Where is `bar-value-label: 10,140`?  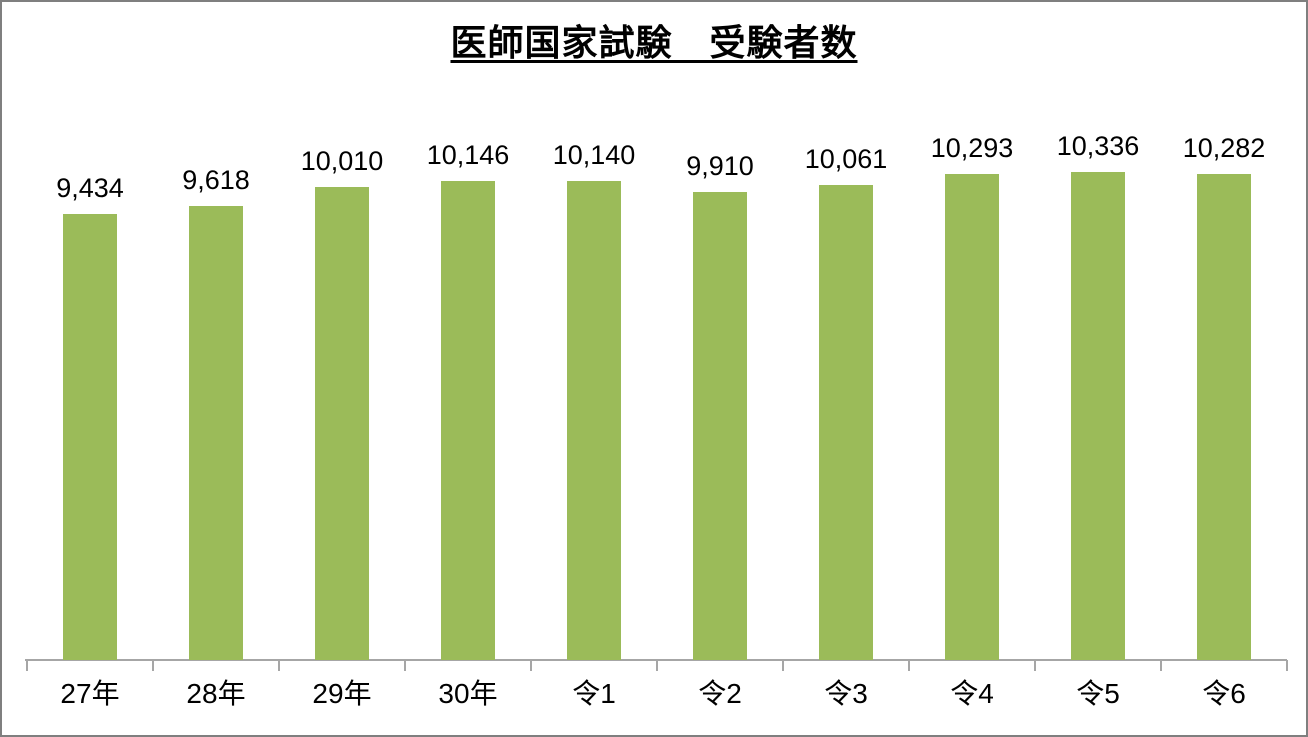 bar-value-label: 10,140 is located at coordinates (594, 155).